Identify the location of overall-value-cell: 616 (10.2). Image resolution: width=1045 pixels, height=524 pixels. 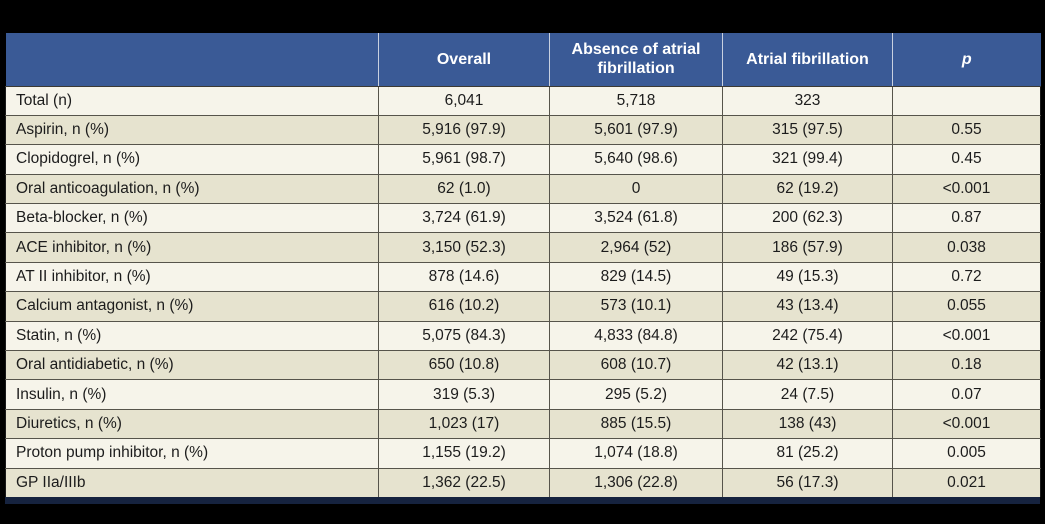
(464, 306).